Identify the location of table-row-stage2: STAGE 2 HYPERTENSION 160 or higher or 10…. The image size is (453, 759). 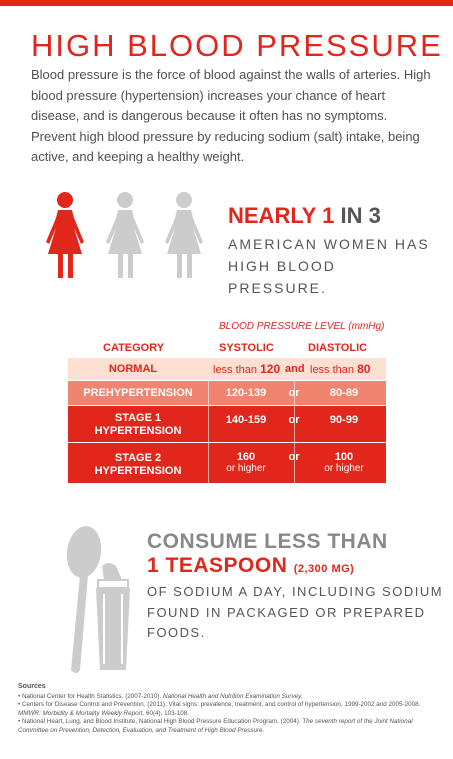
(227, 463).